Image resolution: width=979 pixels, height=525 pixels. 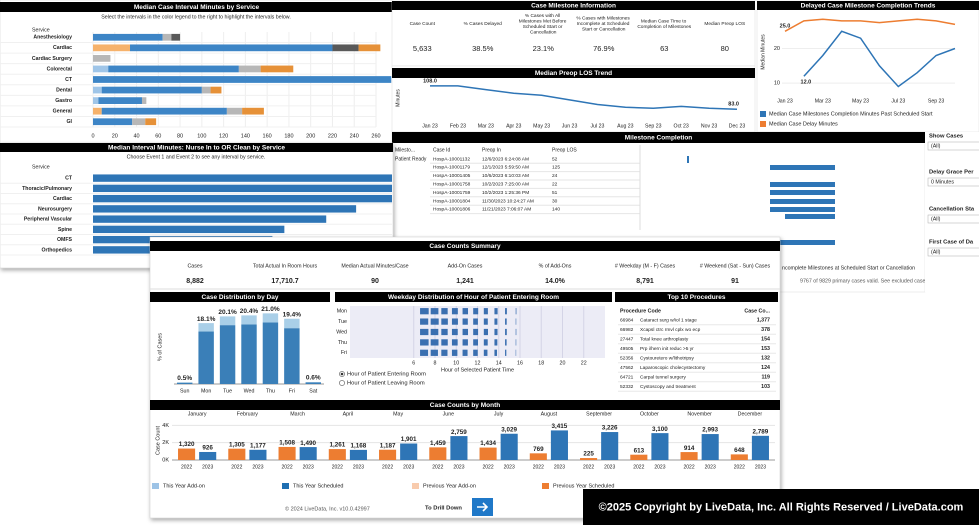 I want to click on column-header: Cases, so click(x=194, y=266).